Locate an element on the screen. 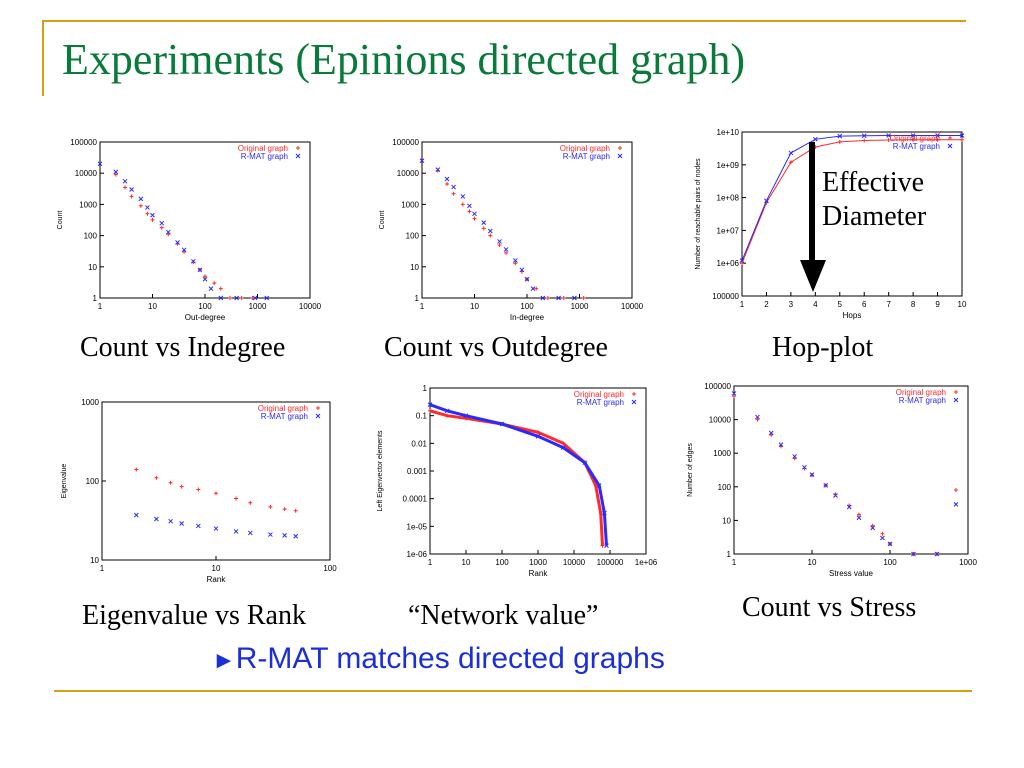  x-tick-label: 10000 is located at coordinates (574, 562).